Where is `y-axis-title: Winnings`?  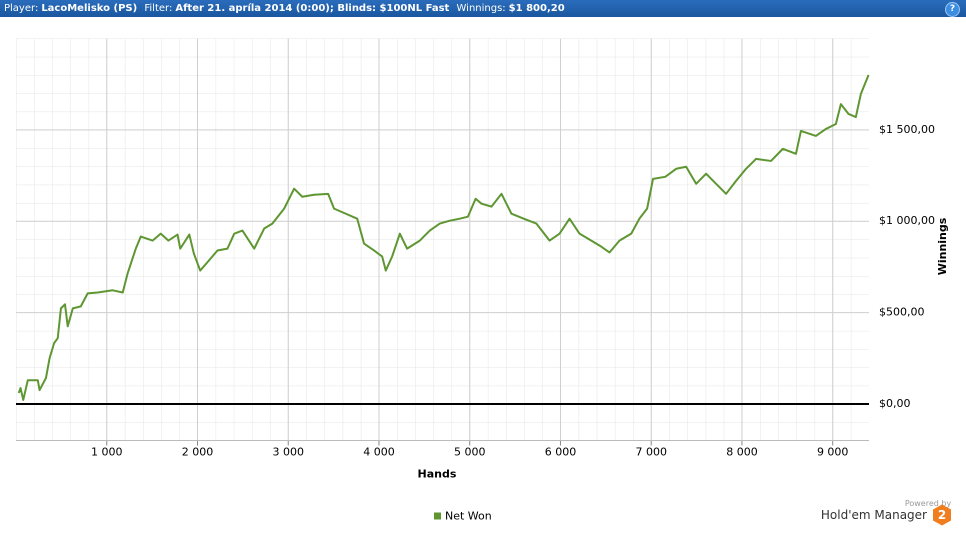
y-axis-title: Winnings is located at coordinates (942, 246).